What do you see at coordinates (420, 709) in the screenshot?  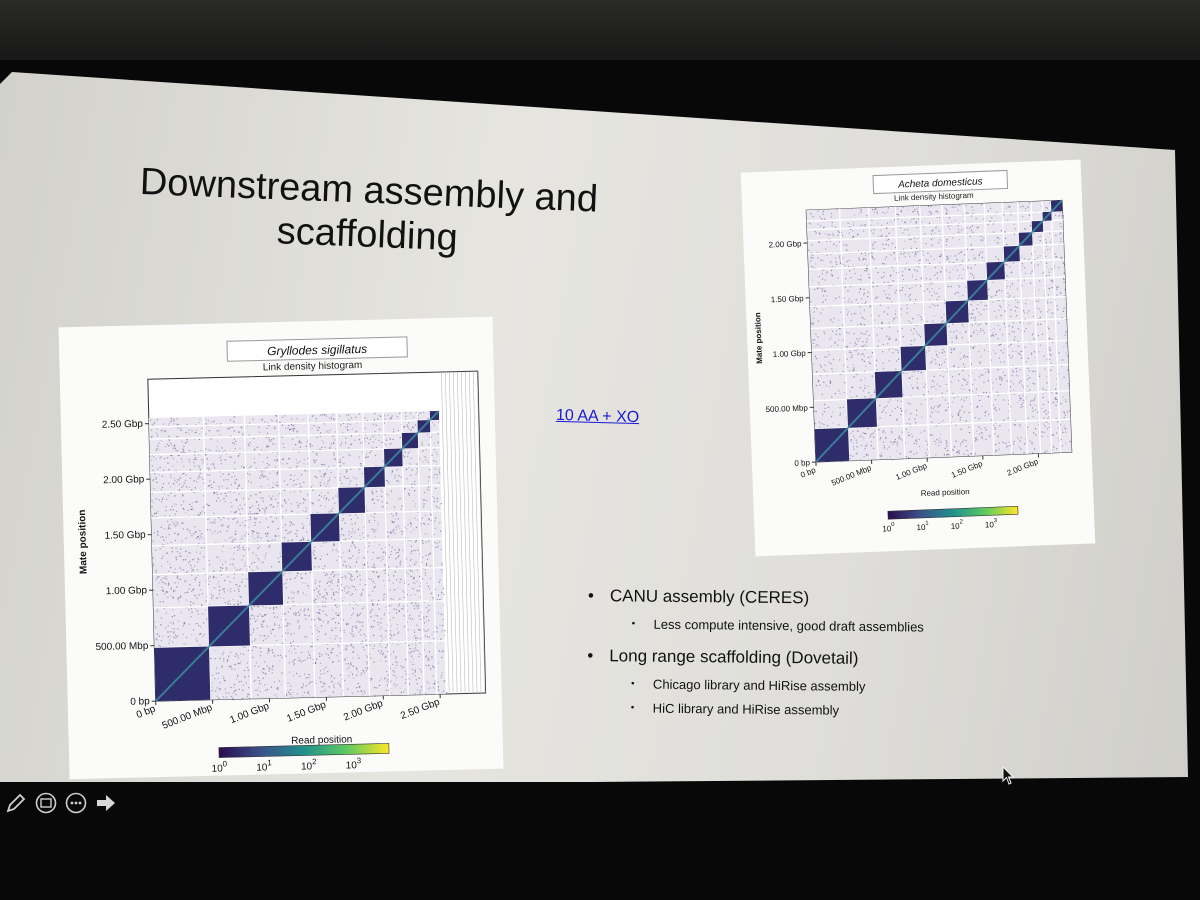 I see `x-tick-label: 2.50 Gbp` at bounding box center [420, 709].